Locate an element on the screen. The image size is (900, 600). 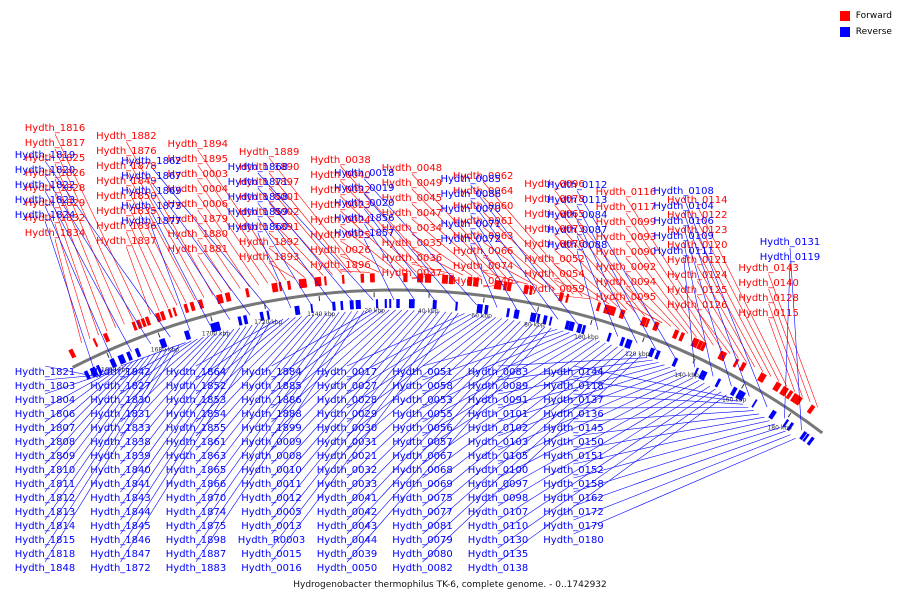
gene-label: Hydth_1877 is located at coordinates (151, 221).